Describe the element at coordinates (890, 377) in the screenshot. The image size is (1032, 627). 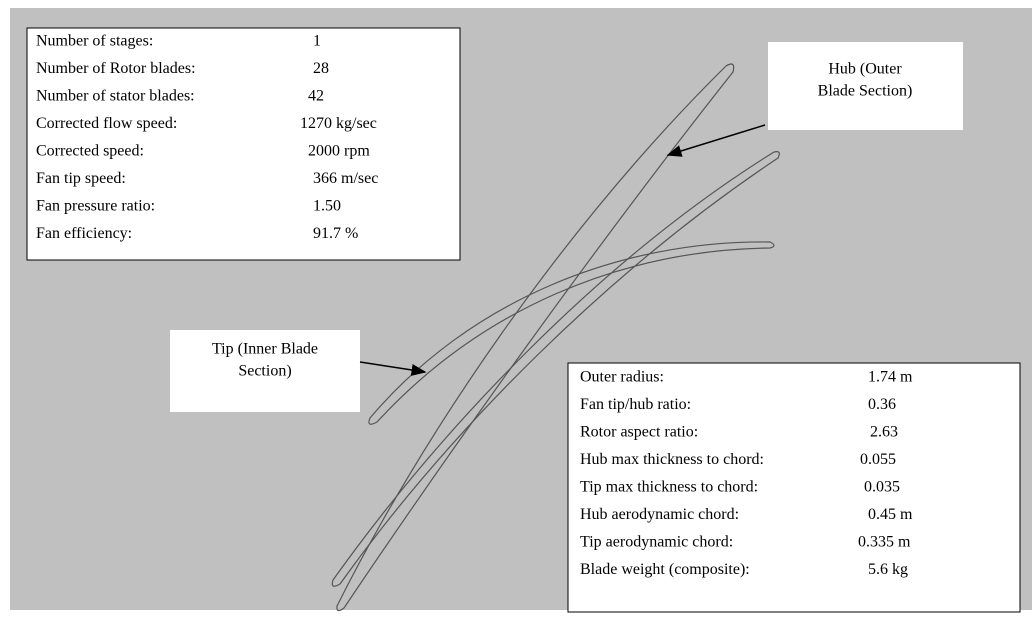
I see `spec-value: 1.74 m` at that location.